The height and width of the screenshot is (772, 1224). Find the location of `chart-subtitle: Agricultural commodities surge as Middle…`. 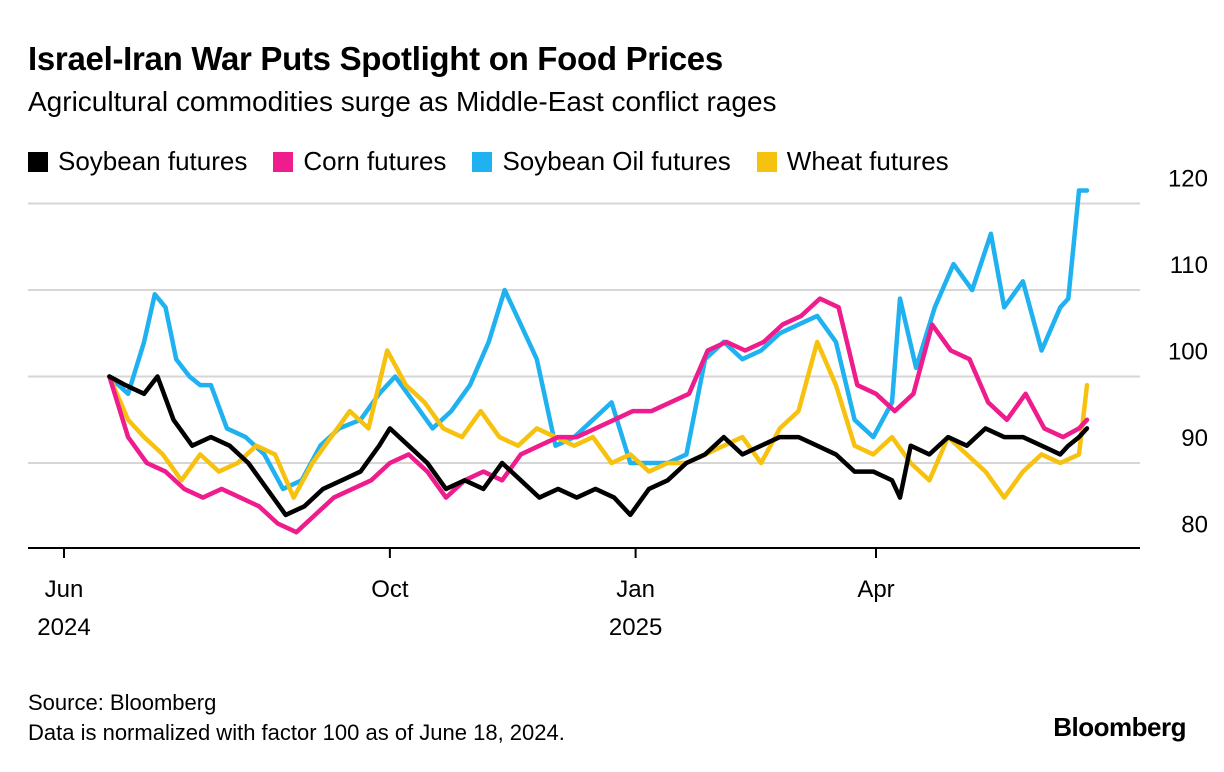

chart-subtitle: Agricultural commodities surge as Middle… is located at coordinates (402, 101).